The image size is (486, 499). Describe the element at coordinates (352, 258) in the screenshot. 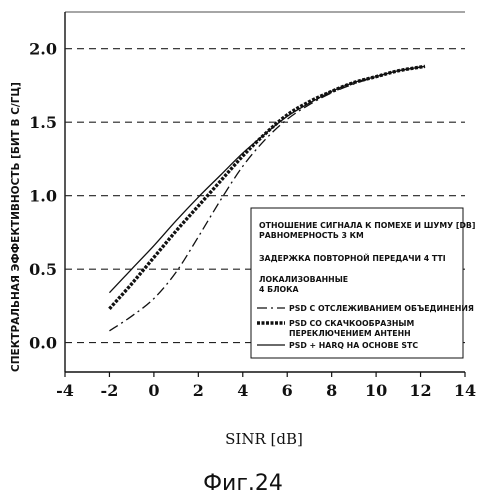

I see `legend-note: ЗАДЕРЖКА ПОВТОРНОЙ ПЕРЕДАЧИ 4 TTI` at that location.